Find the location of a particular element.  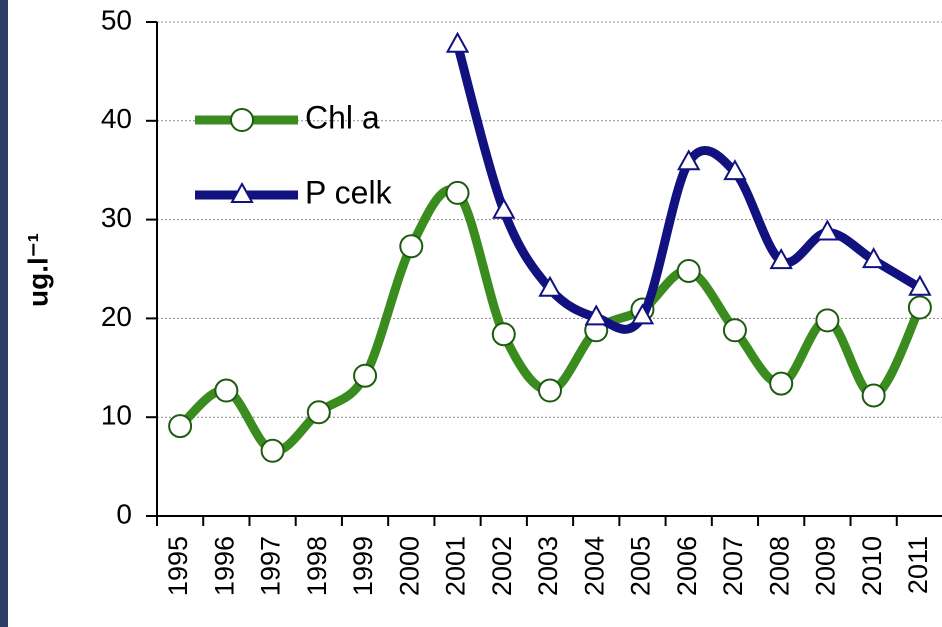

x-tick-label: 1997 is located at coordinates (271, 566).